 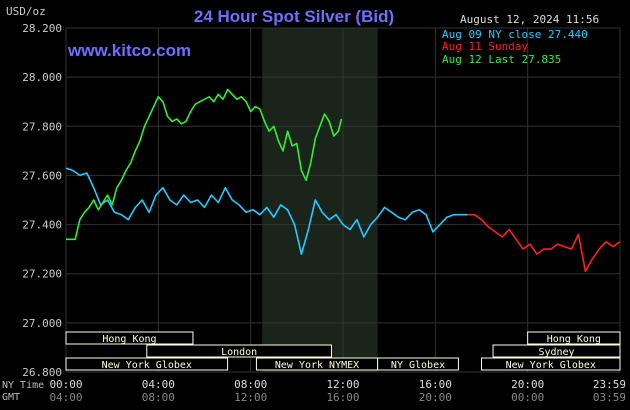 I want to click on y-tick-label: 27.200, so click(x=42, y=274).